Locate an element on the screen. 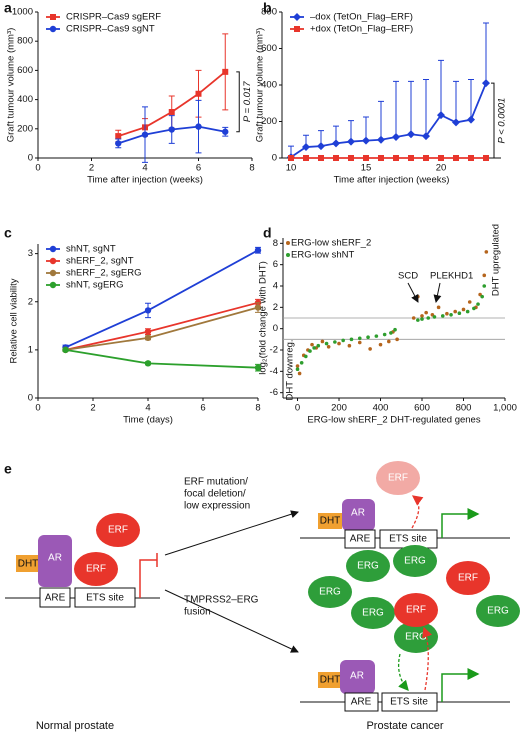 Image resolution: width=523 pixels, height=737 pixels. annotation: SCD is located at coordinates (408, 276).